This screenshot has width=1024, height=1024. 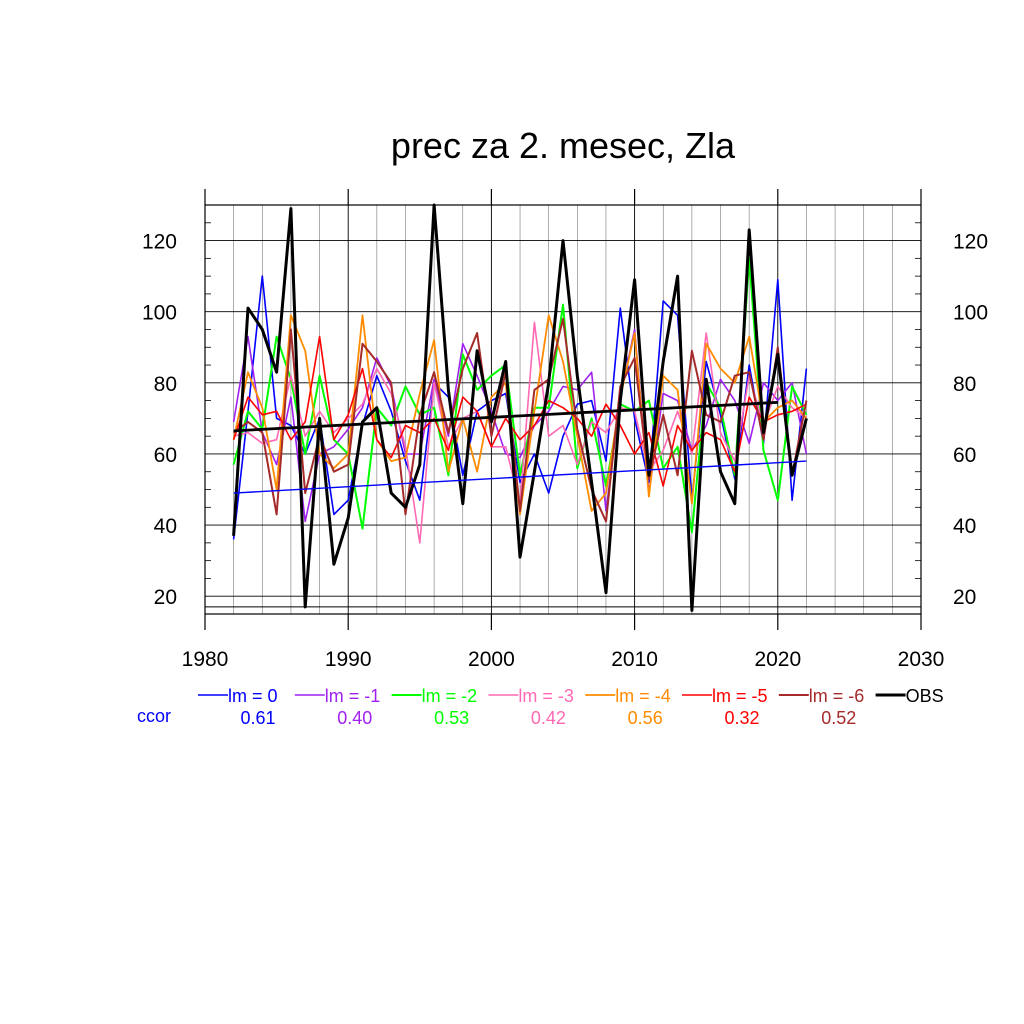 I want to click on legend-label: lm = -3, so click(x=546, y=696).